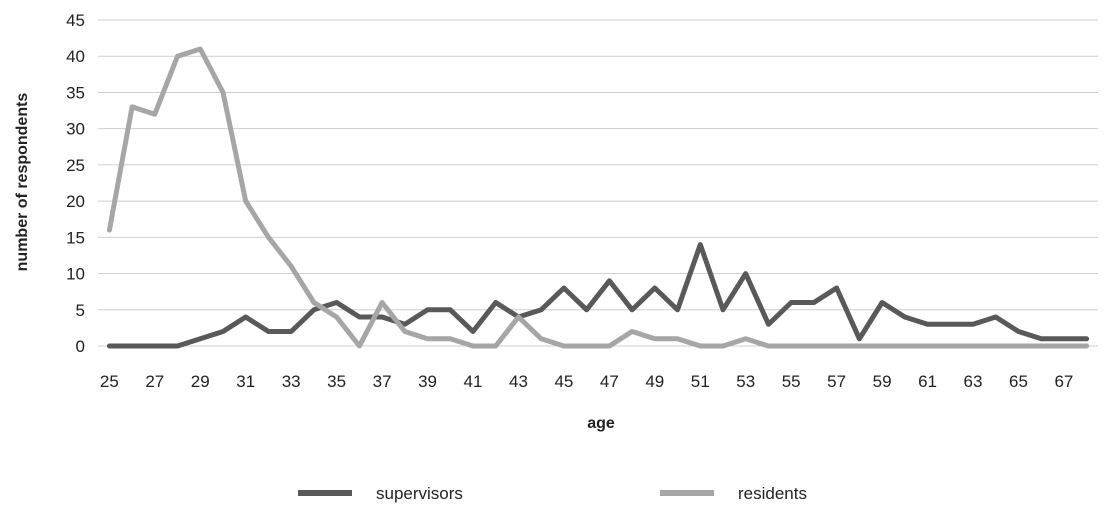 The height and width of the screenshot is (511, 1104). Describe the element at coordinates (80, 346) in the screenshot. I see `y-tick-label: 0` at that location.